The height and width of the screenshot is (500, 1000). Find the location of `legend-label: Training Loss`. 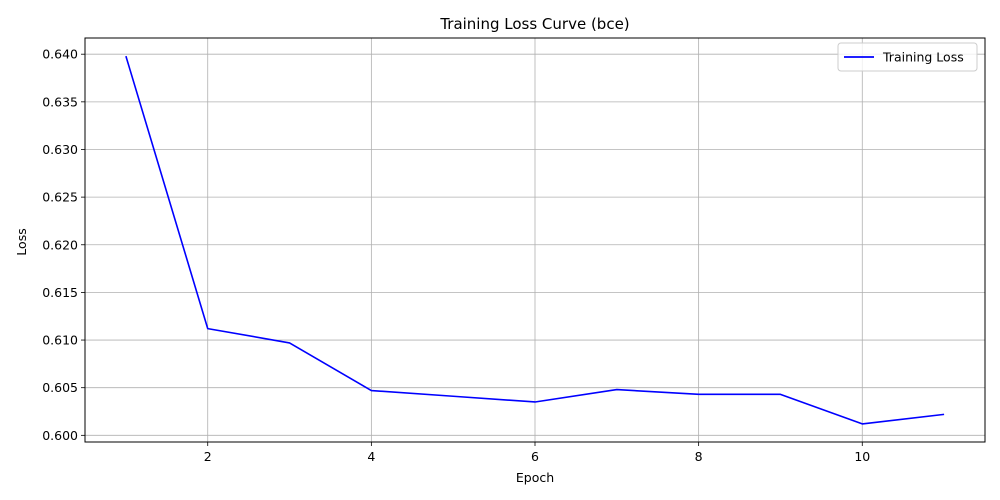

legend-label: Training Loss is located at coordinates (923, 57).